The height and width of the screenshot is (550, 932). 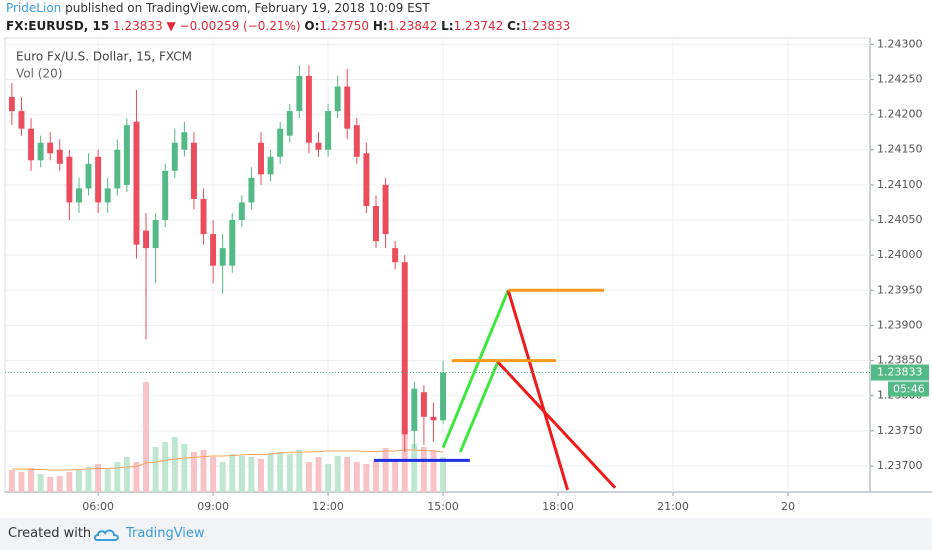 I want to click on x-tick-label: 06:00, so click(x=98, y=506).